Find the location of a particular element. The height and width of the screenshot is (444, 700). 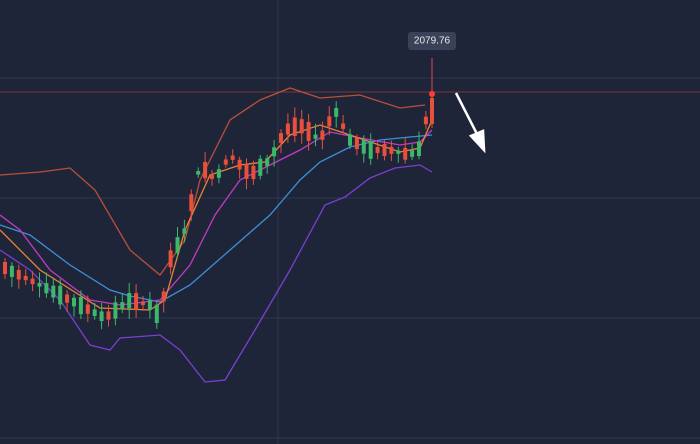

arrow-shaft is located at coordinates (467, 114).